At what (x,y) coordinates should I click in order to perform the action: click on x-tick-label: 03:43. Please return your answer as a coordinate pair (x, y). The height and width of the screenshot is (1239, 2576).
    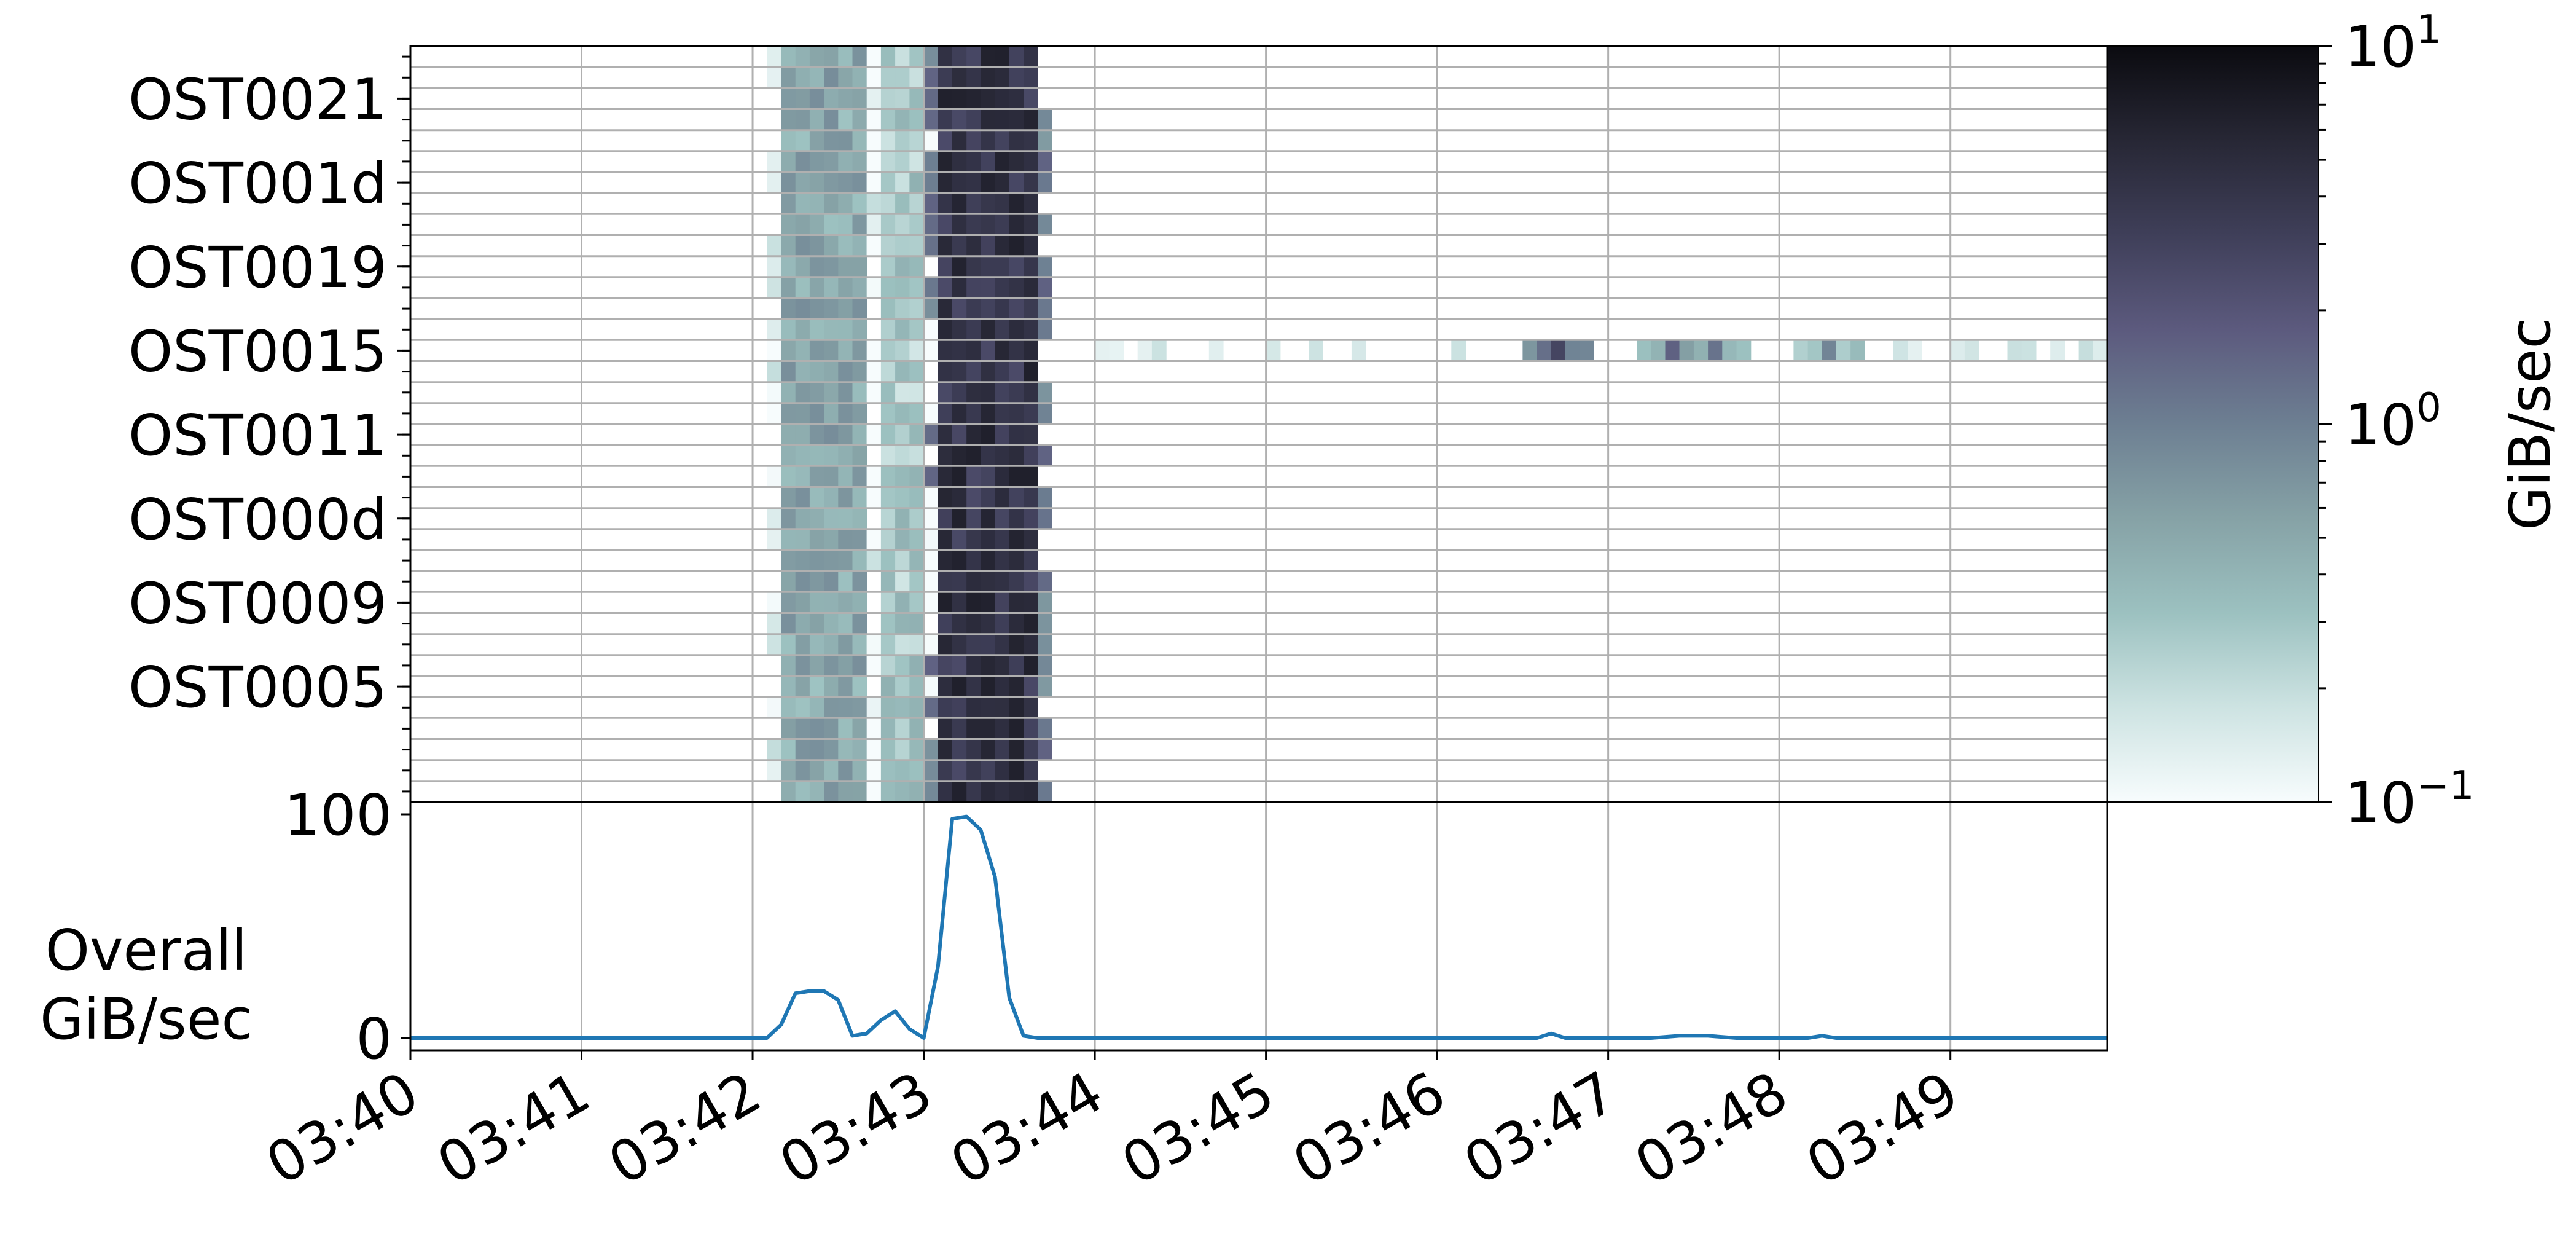
    Looking at the image, I should click on (856, 1128).